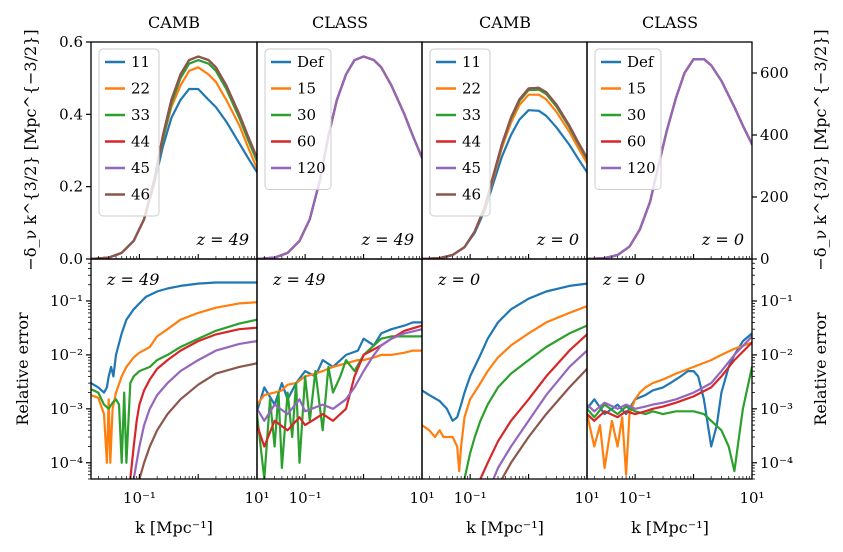 Image resolution: width=843 pixels, height=552 pixels. What do you see at coordinates (774, 73) in the screenshot?
I see `y-tick-label-top-right: 600` at bounding box center [774, 73].